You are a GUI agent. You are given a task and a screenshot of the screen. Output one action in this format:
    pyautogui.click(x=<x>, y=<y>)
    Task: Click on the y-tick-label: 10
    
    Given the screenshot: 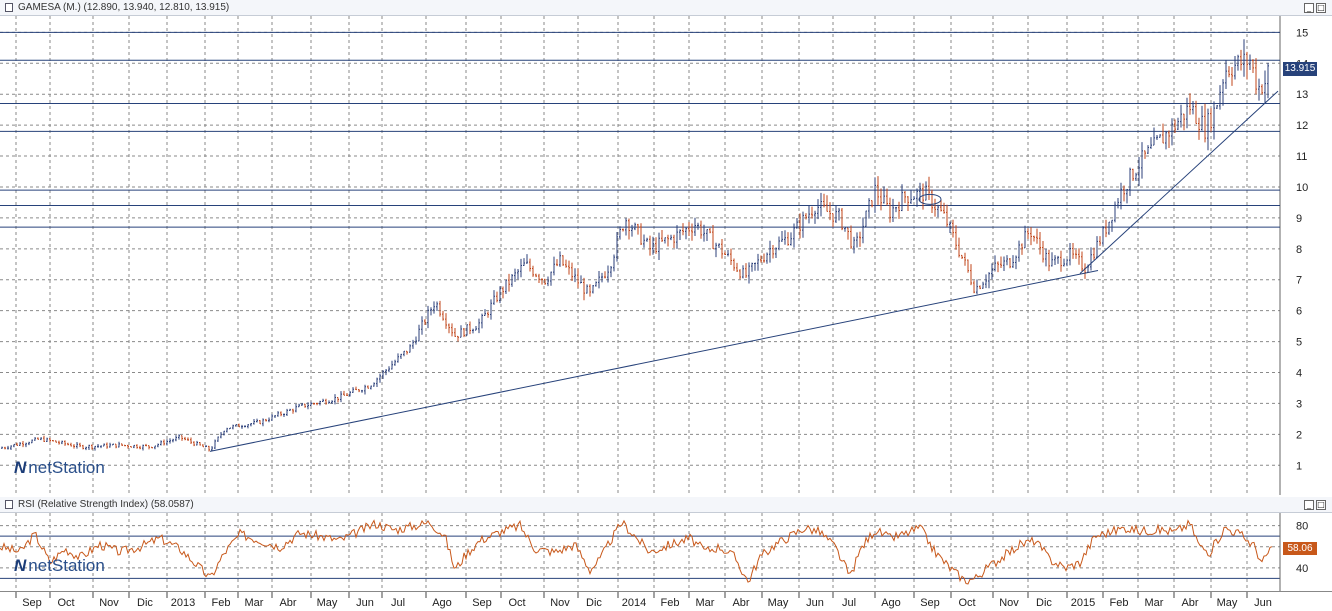 What is the action you would take?
    pyautogui.click(x=1302, y=188)
    